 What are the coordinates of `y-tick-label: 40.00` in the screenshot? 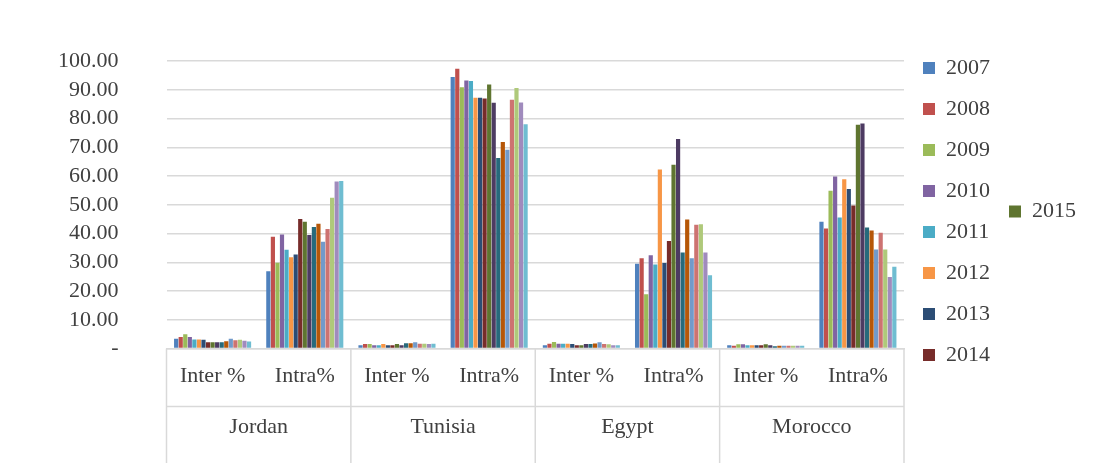 It's located at (94, 232).